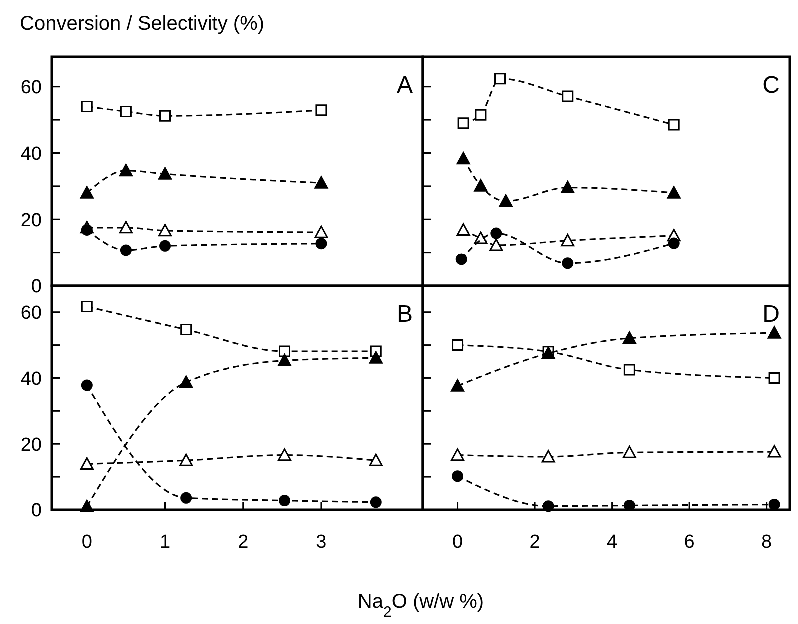 Image resolution: width=798 pixels, height=624 pixels. What do you see at coordinates (404, 85) in the screenshot?
I see `annotation: A` at bounding box center [404, 85].